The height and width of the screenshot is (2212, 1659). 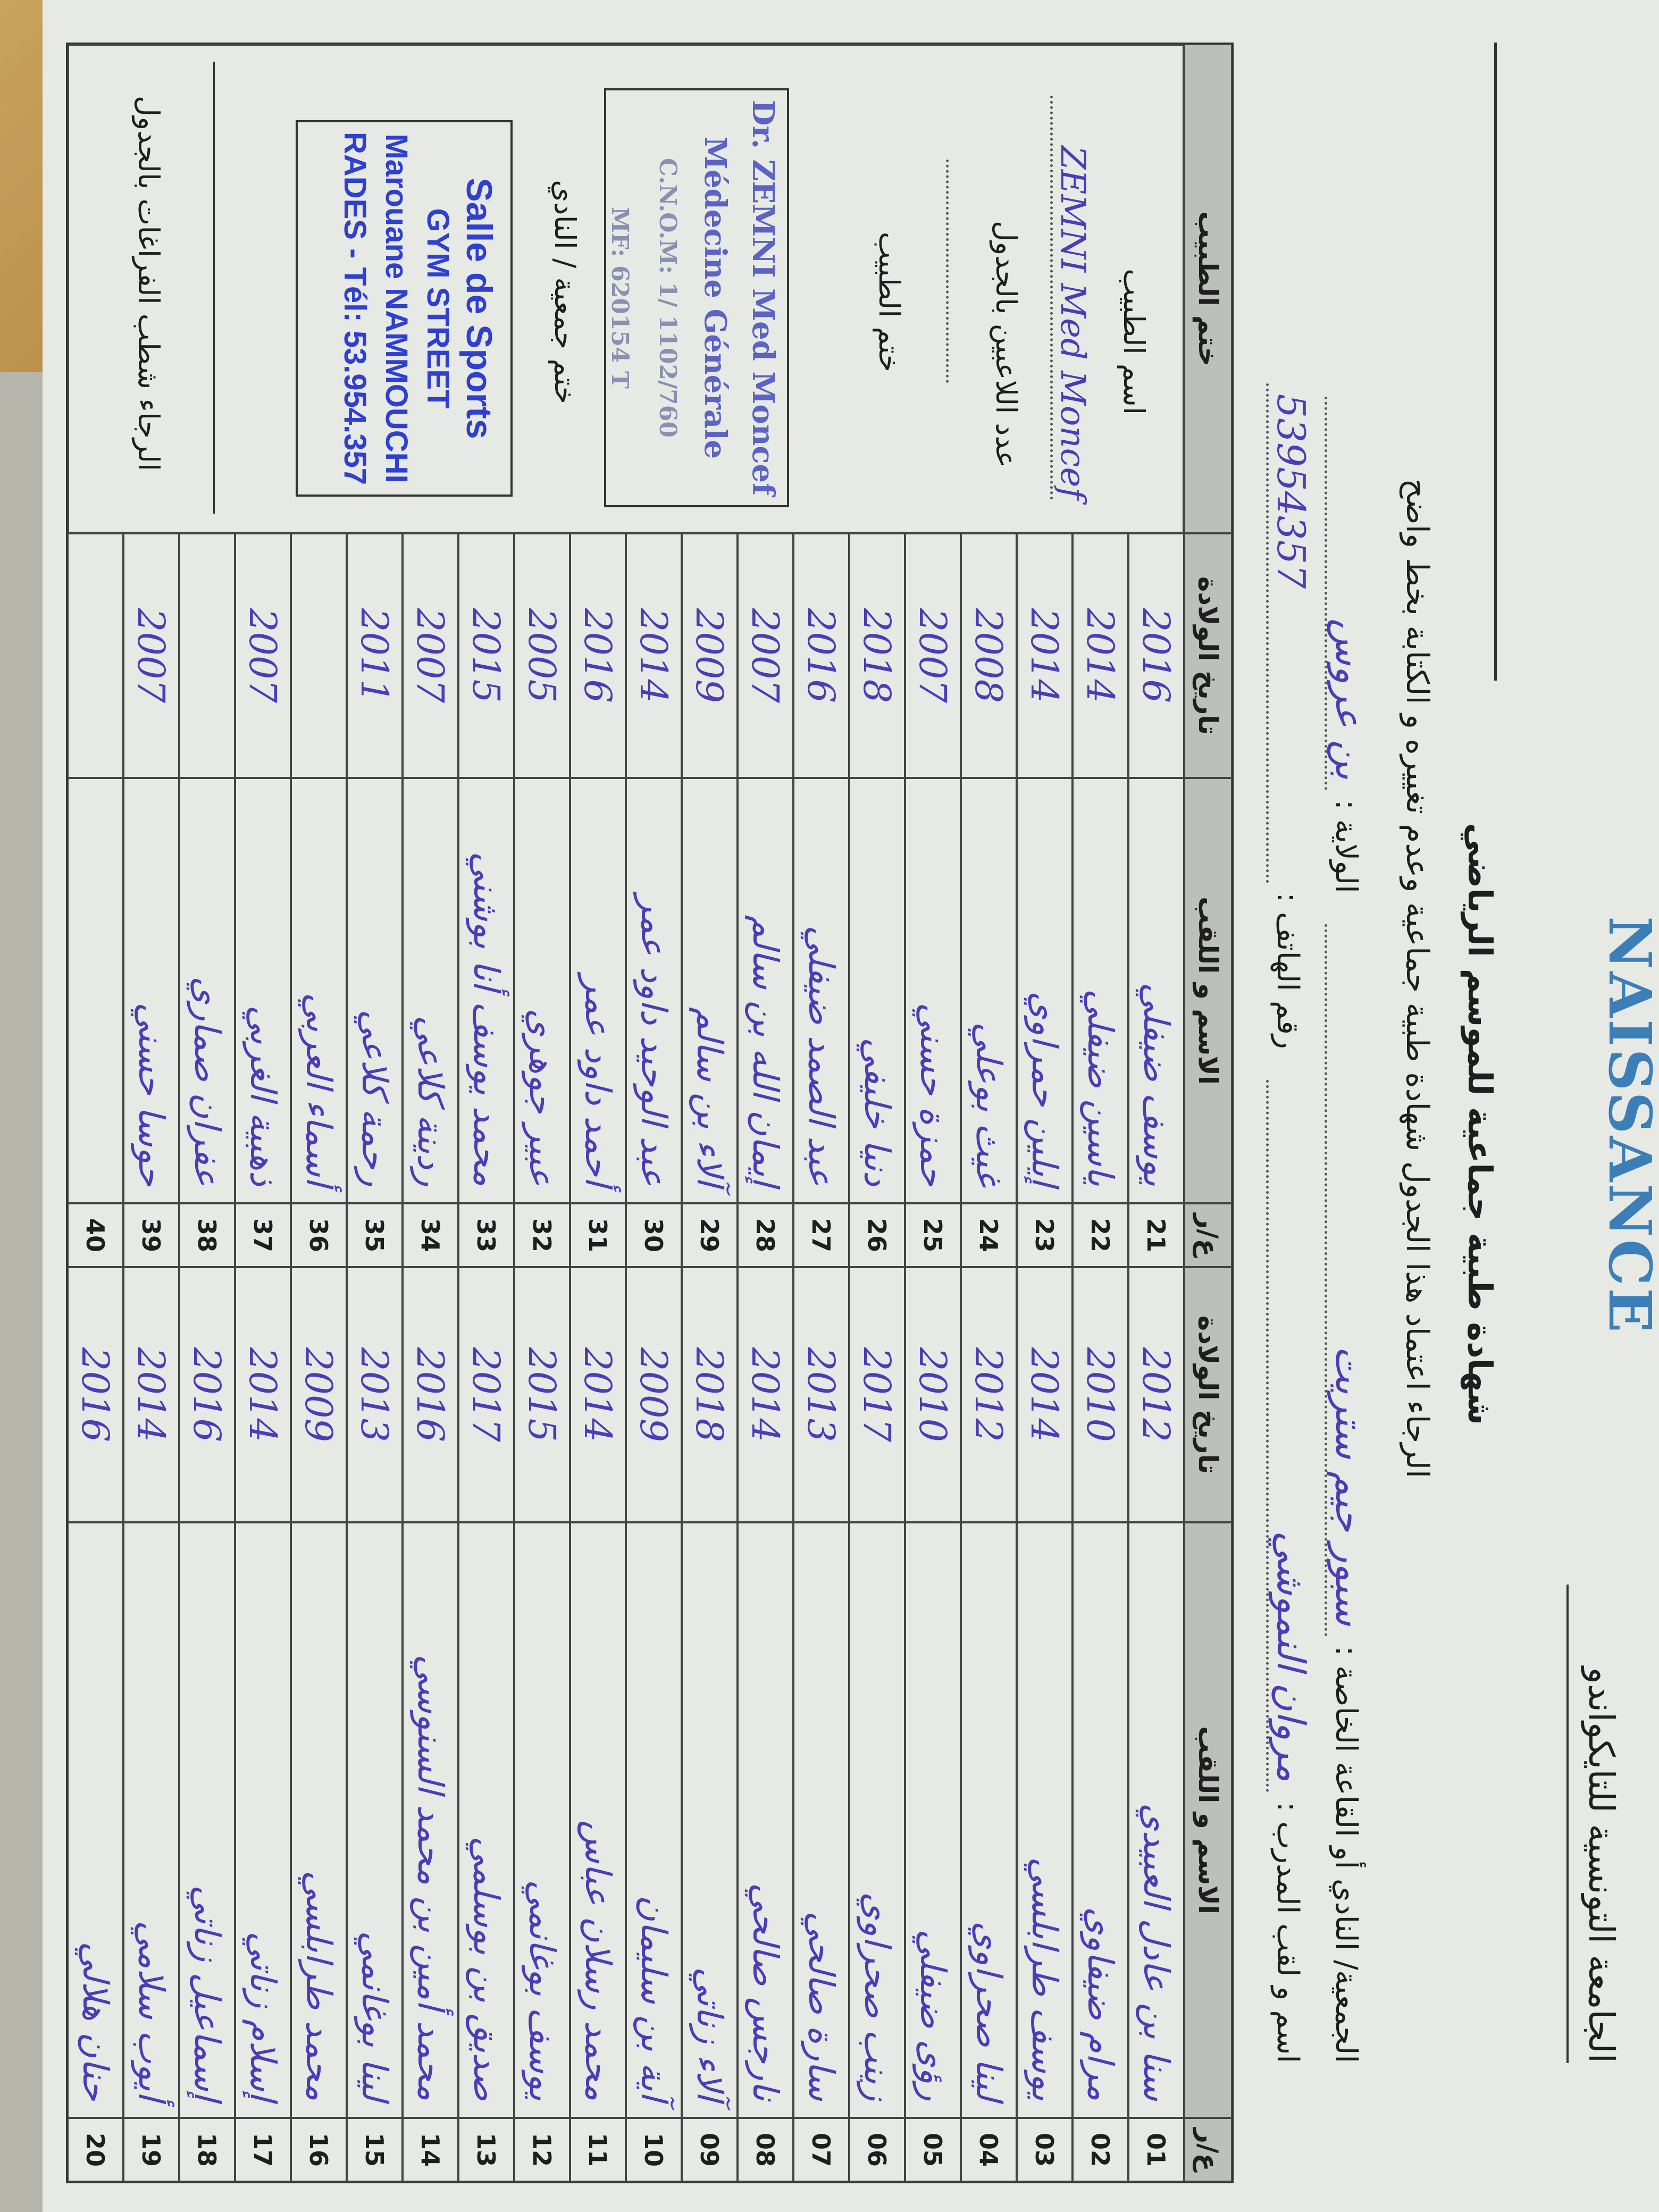 I want to click on row-number: 24, so click(x=989, y=1235).